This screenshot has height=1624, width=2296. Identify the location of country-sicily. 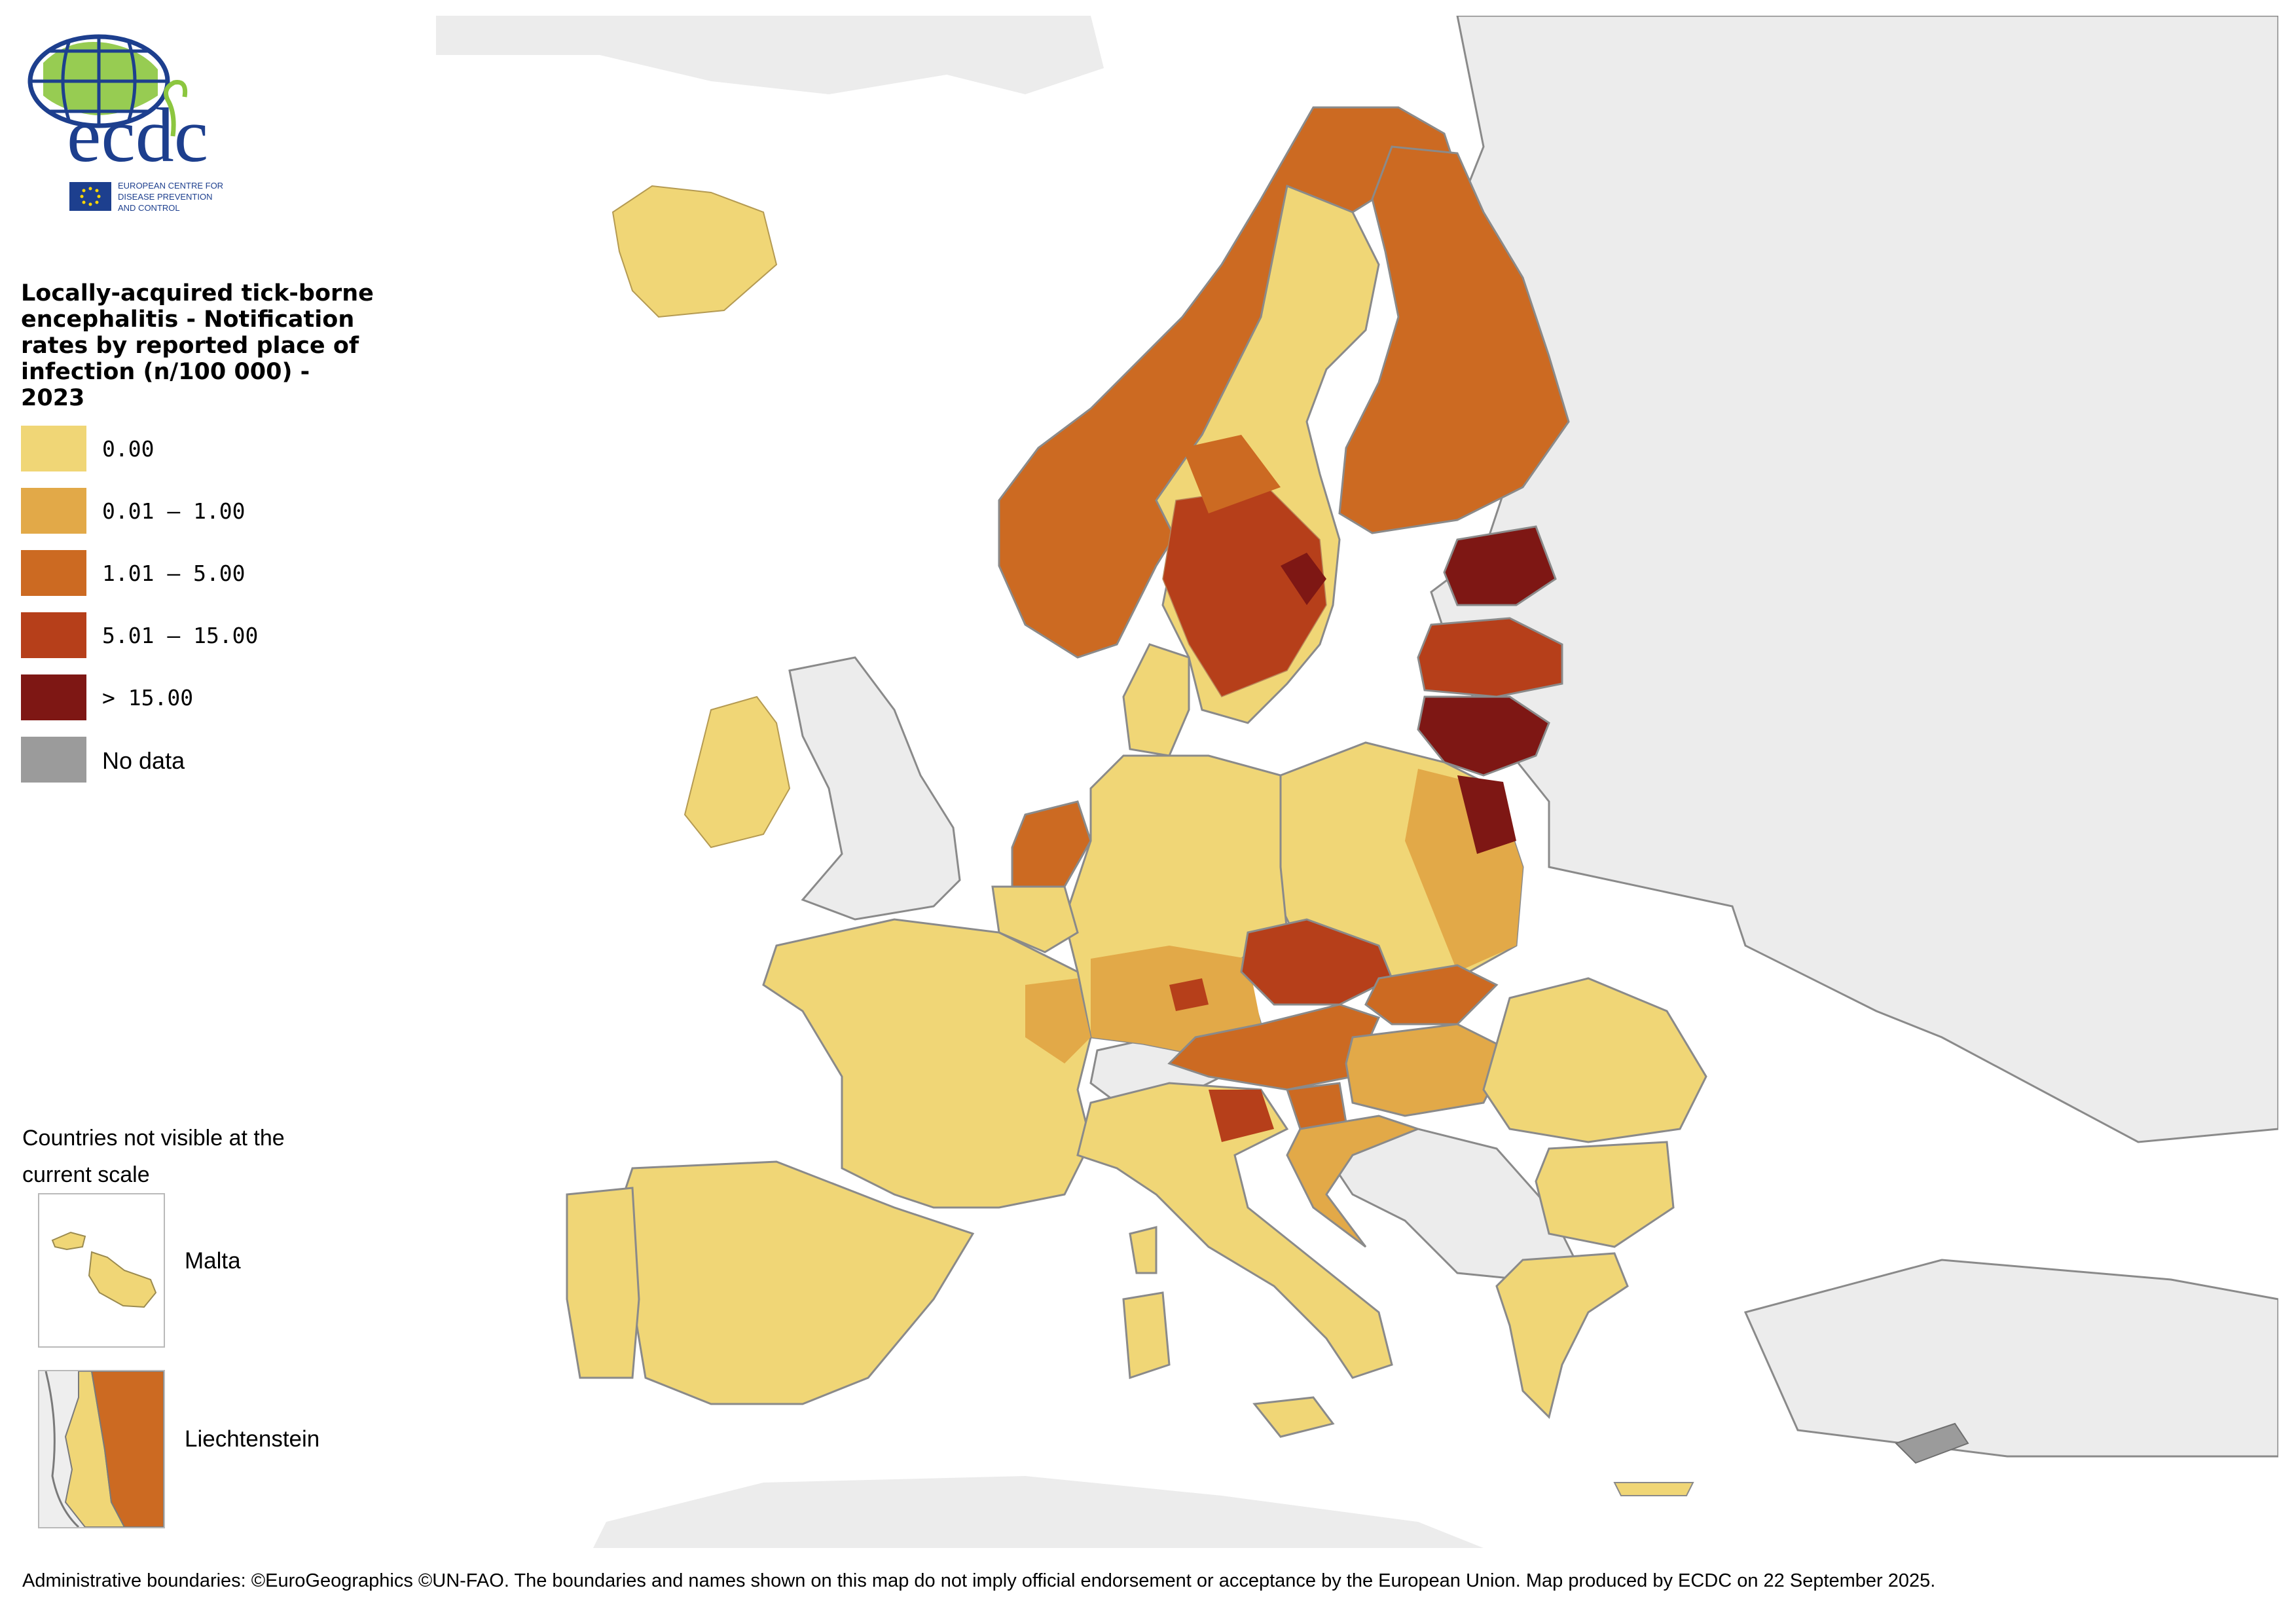
(1293, 1417).